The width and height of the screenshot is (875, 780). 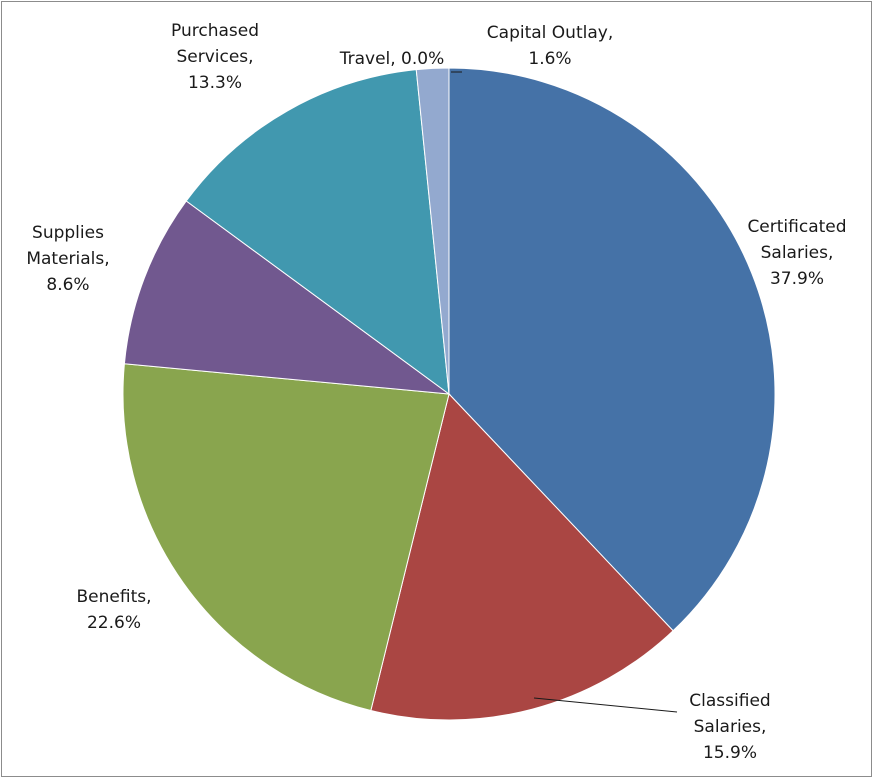 What do you see at coordinates (550, 46) in the screenshot?
I see `data-label-capital-outlay: Capital Outlay, 1.6%` at bounding box center [550, 46].